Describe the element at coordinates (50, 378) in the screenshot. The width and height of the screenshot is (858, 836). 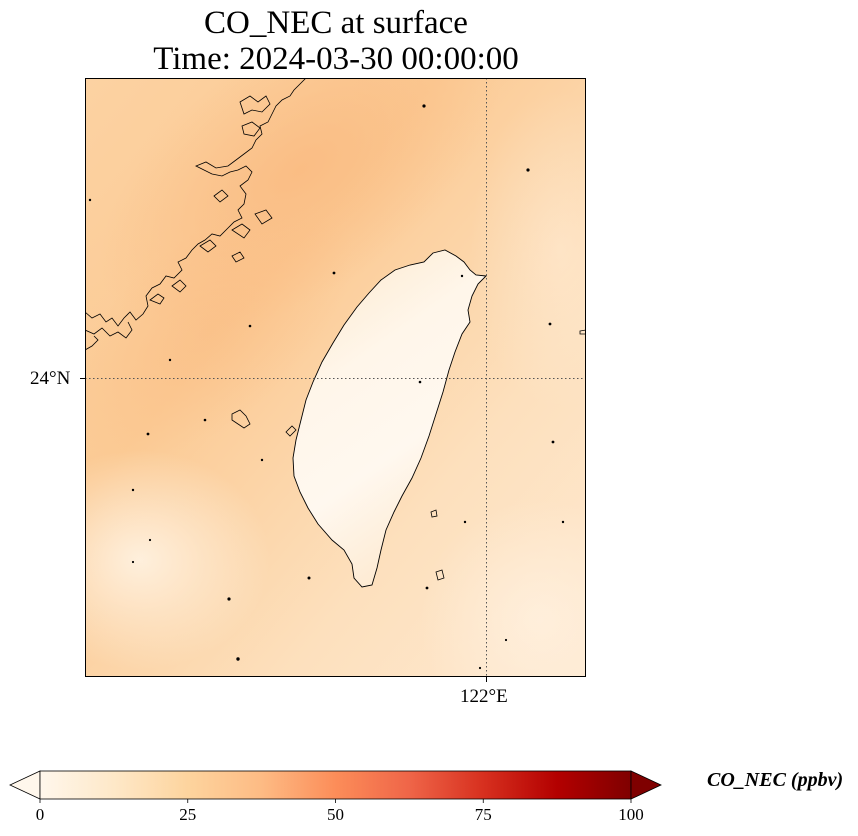
I see `lat-axis-label: 24°N` at that location.